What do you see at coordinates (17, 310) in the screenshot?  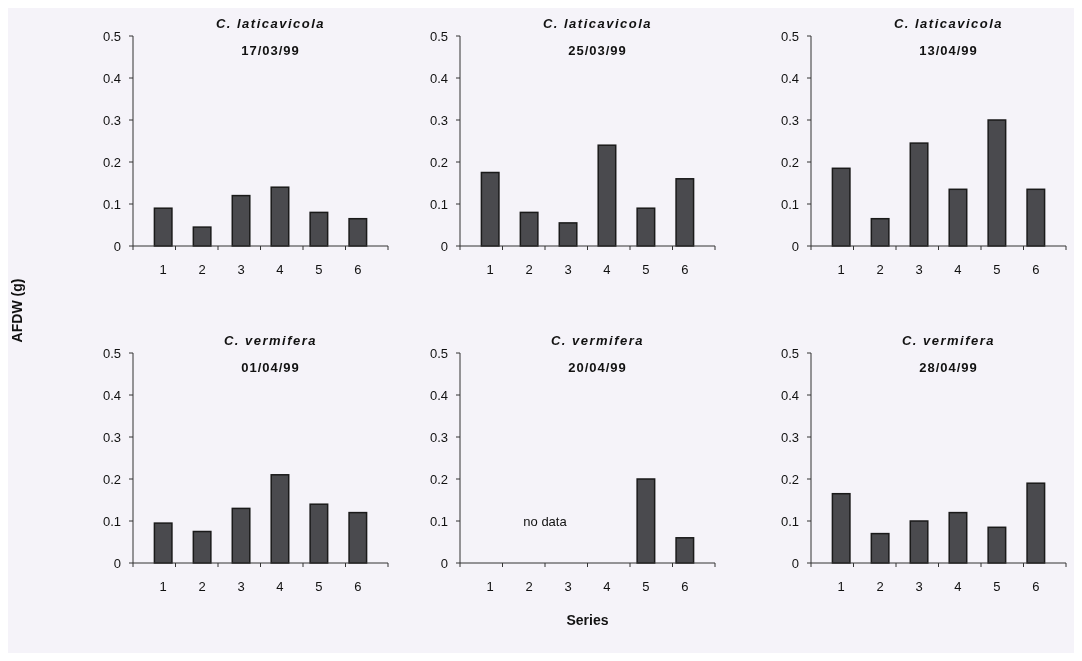 I see `y-axis-title: AFDW (g)` at bounding box center [17, 310].